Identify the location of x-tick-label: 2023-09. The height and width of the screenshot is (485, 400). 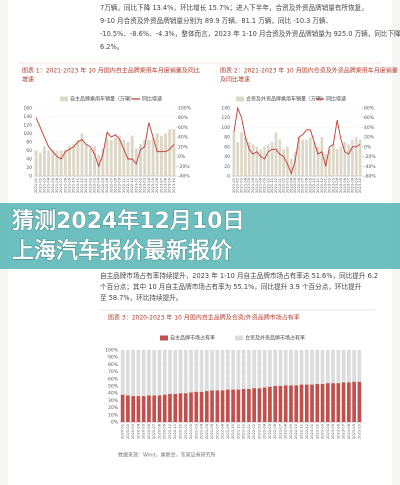
(356, 185).